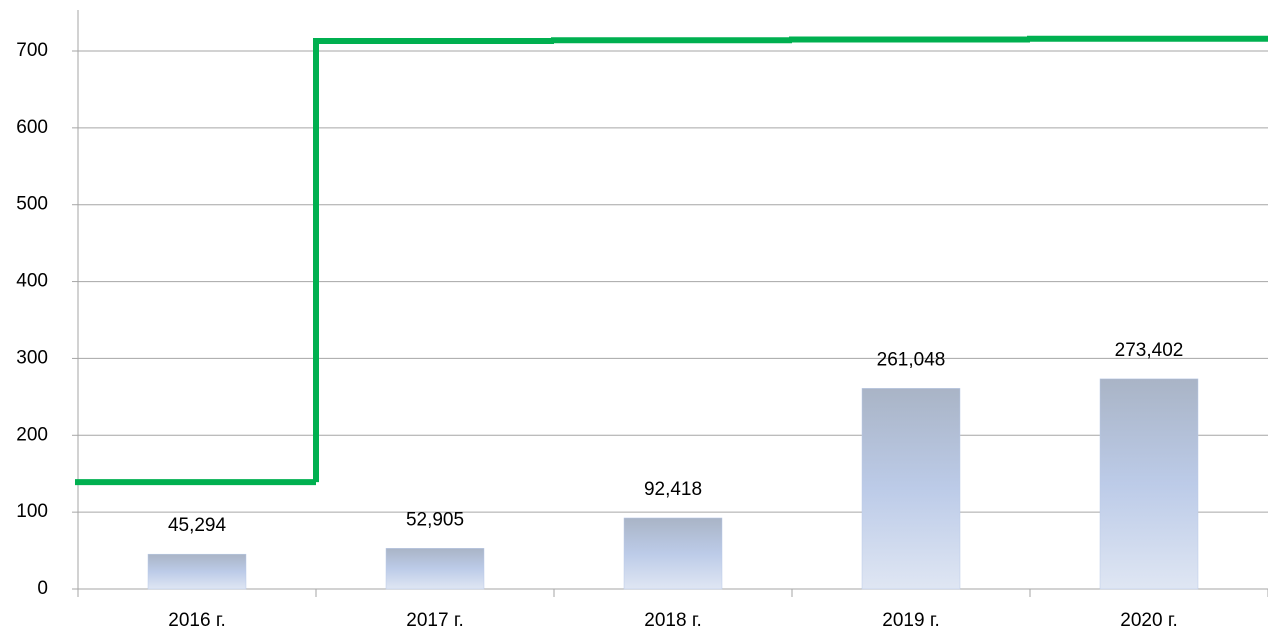 This screenshot has height=632, width=1268. I want to click on y-tick-label: 100, so click(32, 511).